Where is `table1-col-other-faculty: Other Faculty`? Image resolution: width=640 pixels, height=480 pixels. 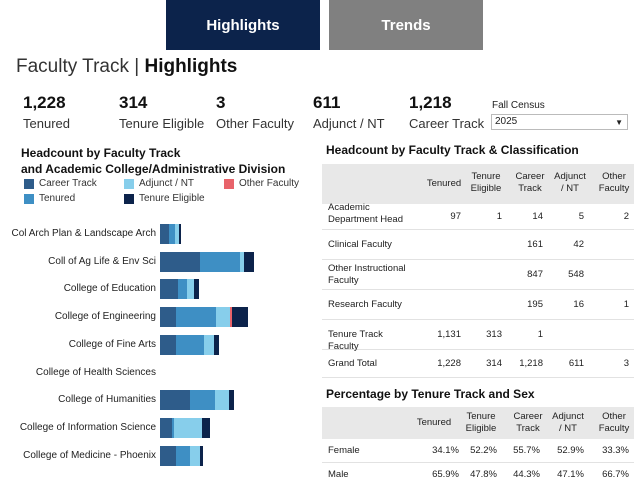
table1-col-other-faculty: Other Faculty is located at coordinates (614, 182).